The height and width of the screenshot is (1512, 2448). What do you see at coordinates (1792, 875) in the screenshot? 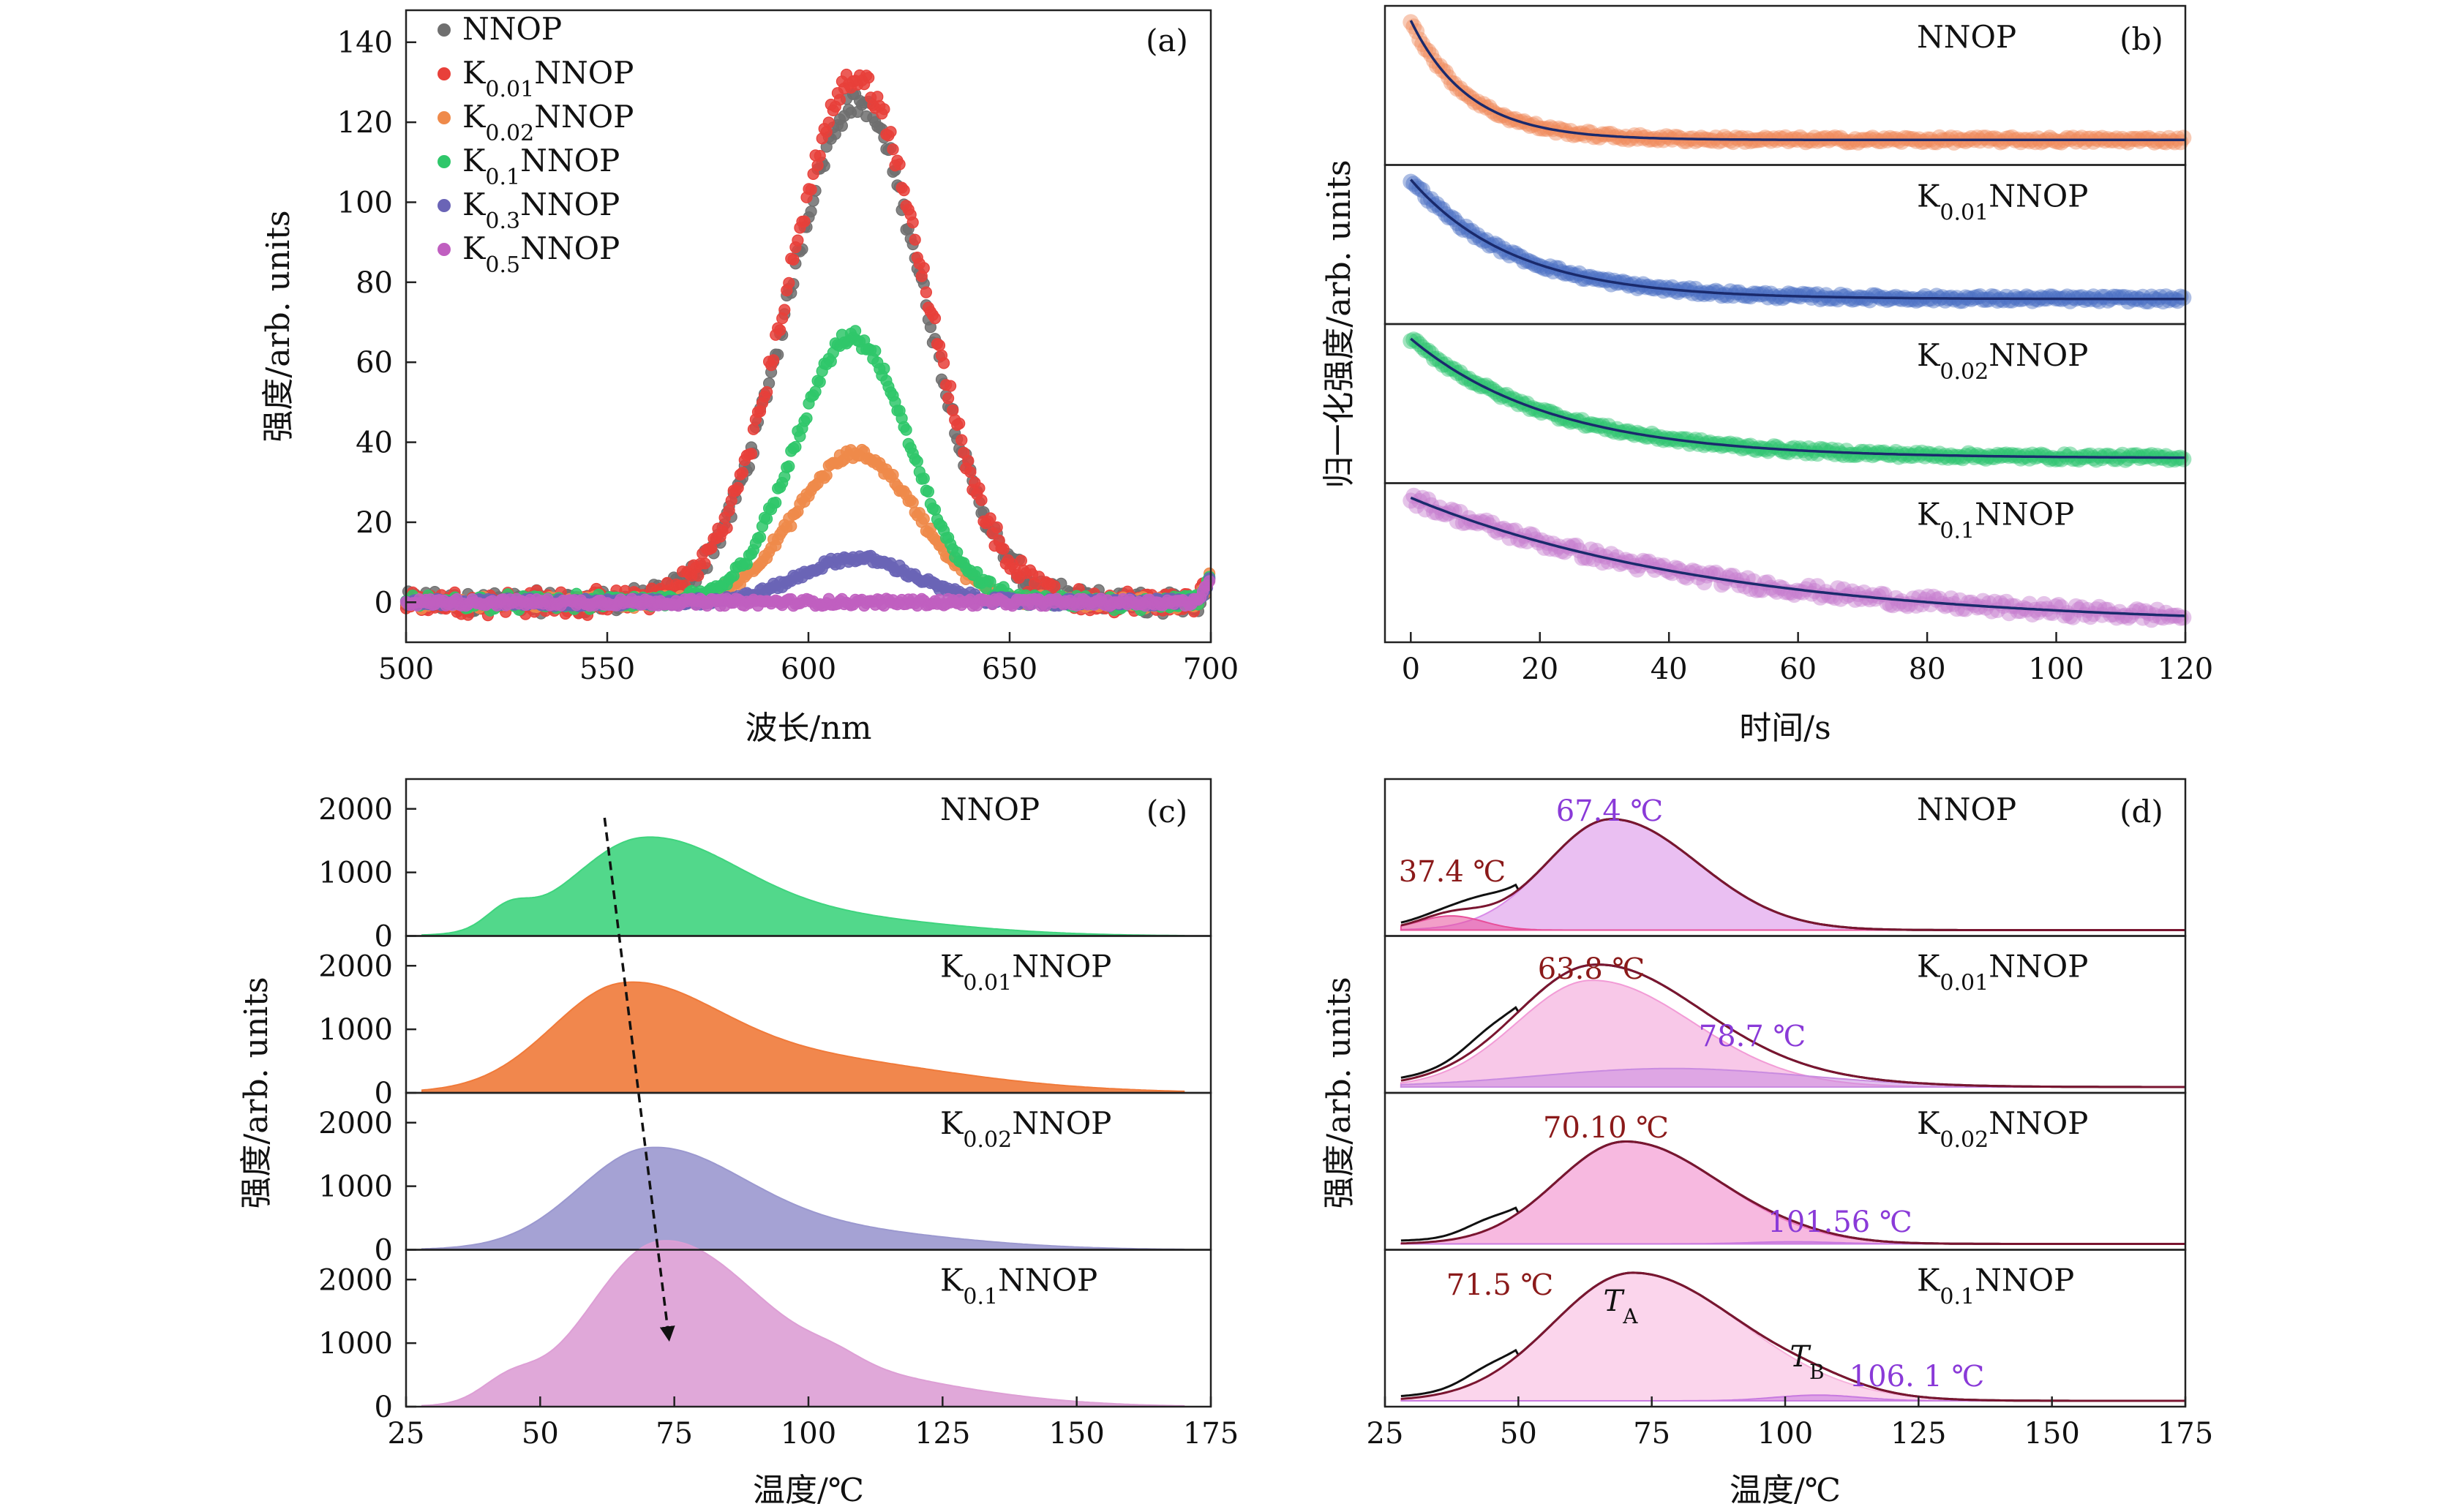
I see `peak-a-area` at bounding box center [1792, 875].